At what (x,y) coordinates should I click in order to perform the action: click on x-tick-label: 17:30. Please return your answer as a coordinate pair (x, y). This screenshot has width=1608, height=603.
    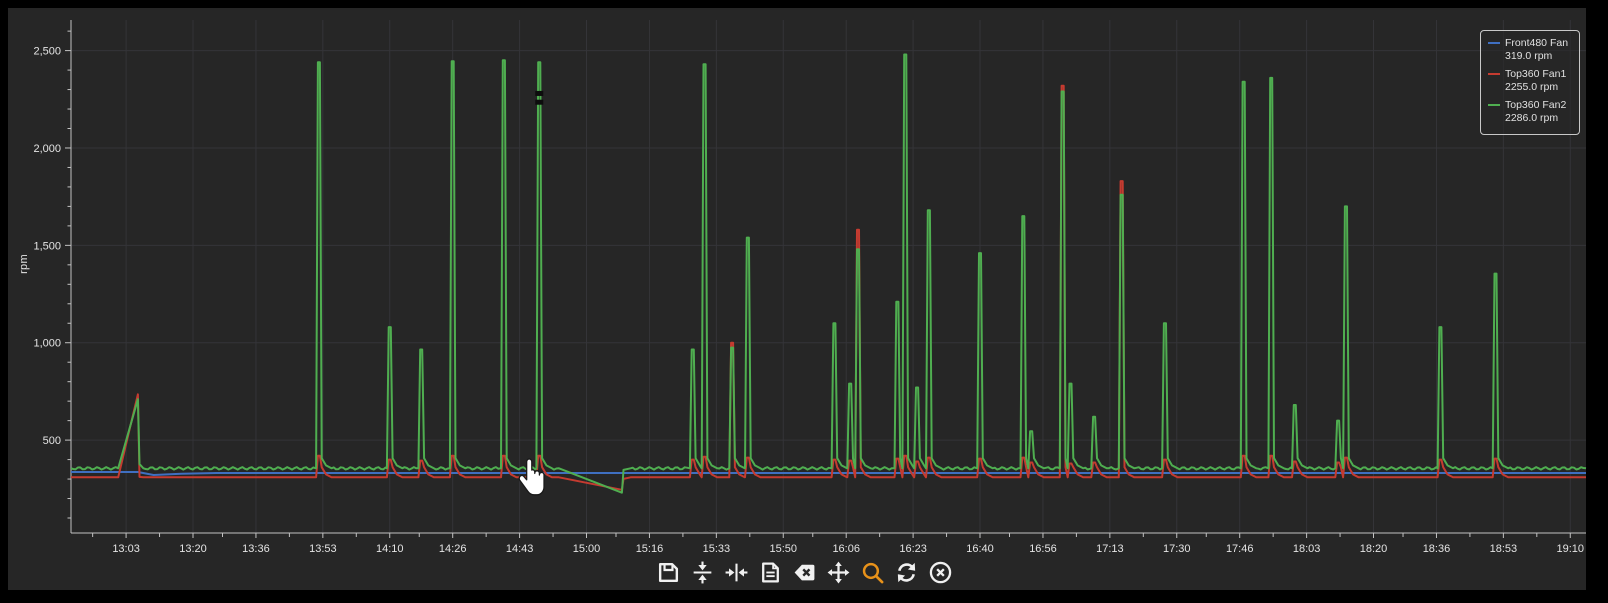
    Looking at the image, I should click on (1177, 549).